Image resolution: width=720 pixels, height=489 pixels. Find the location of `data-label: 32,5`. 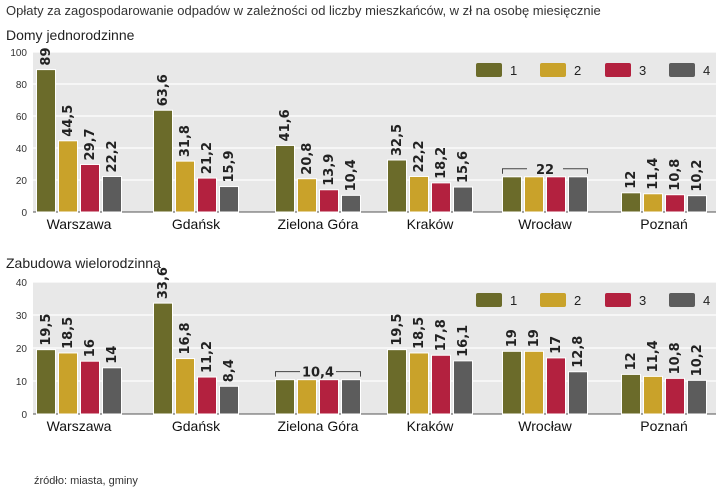

data-label: 32,5 is located at coordinates (397, 140).